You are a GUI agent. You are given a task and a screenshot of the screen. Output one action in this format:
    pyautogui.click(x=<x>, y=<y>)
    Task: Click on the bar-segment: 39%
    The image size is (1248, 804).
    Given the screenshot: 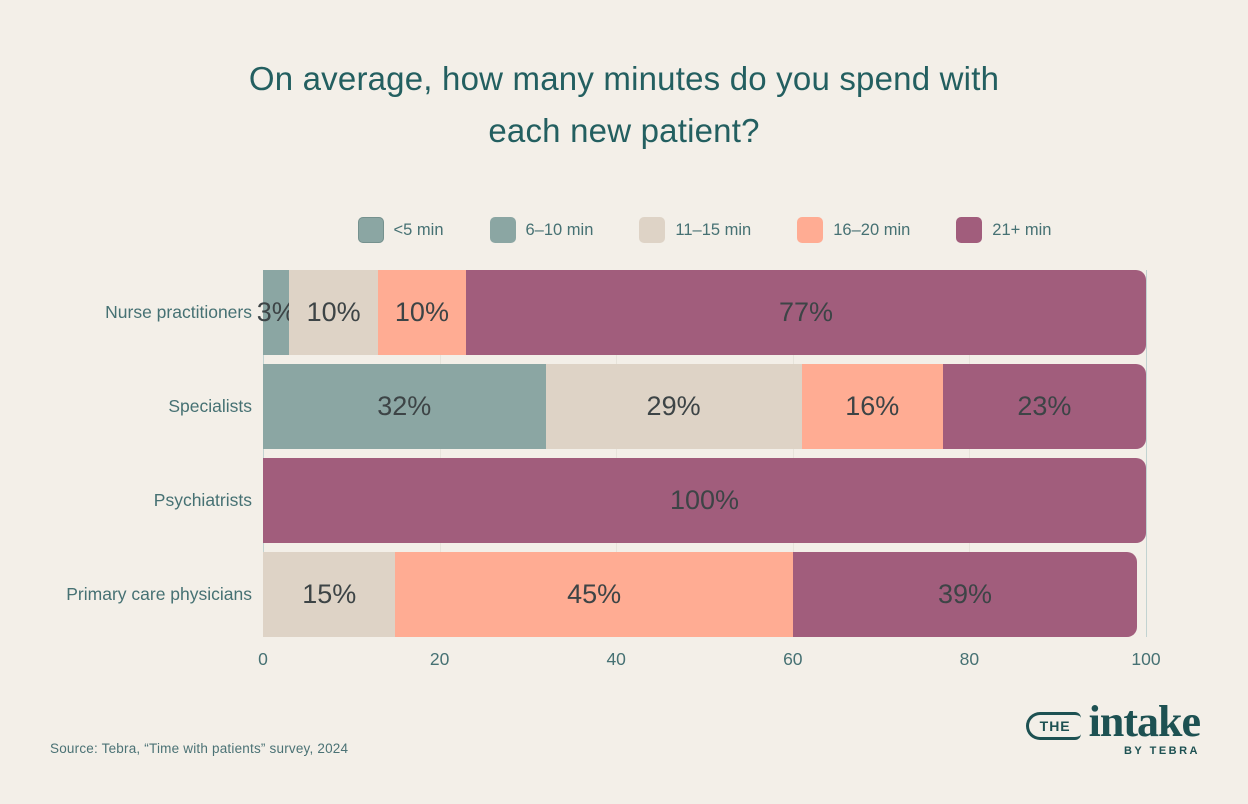 What is the action you would take?
    pyautogui.click(x=965, y=594)
    